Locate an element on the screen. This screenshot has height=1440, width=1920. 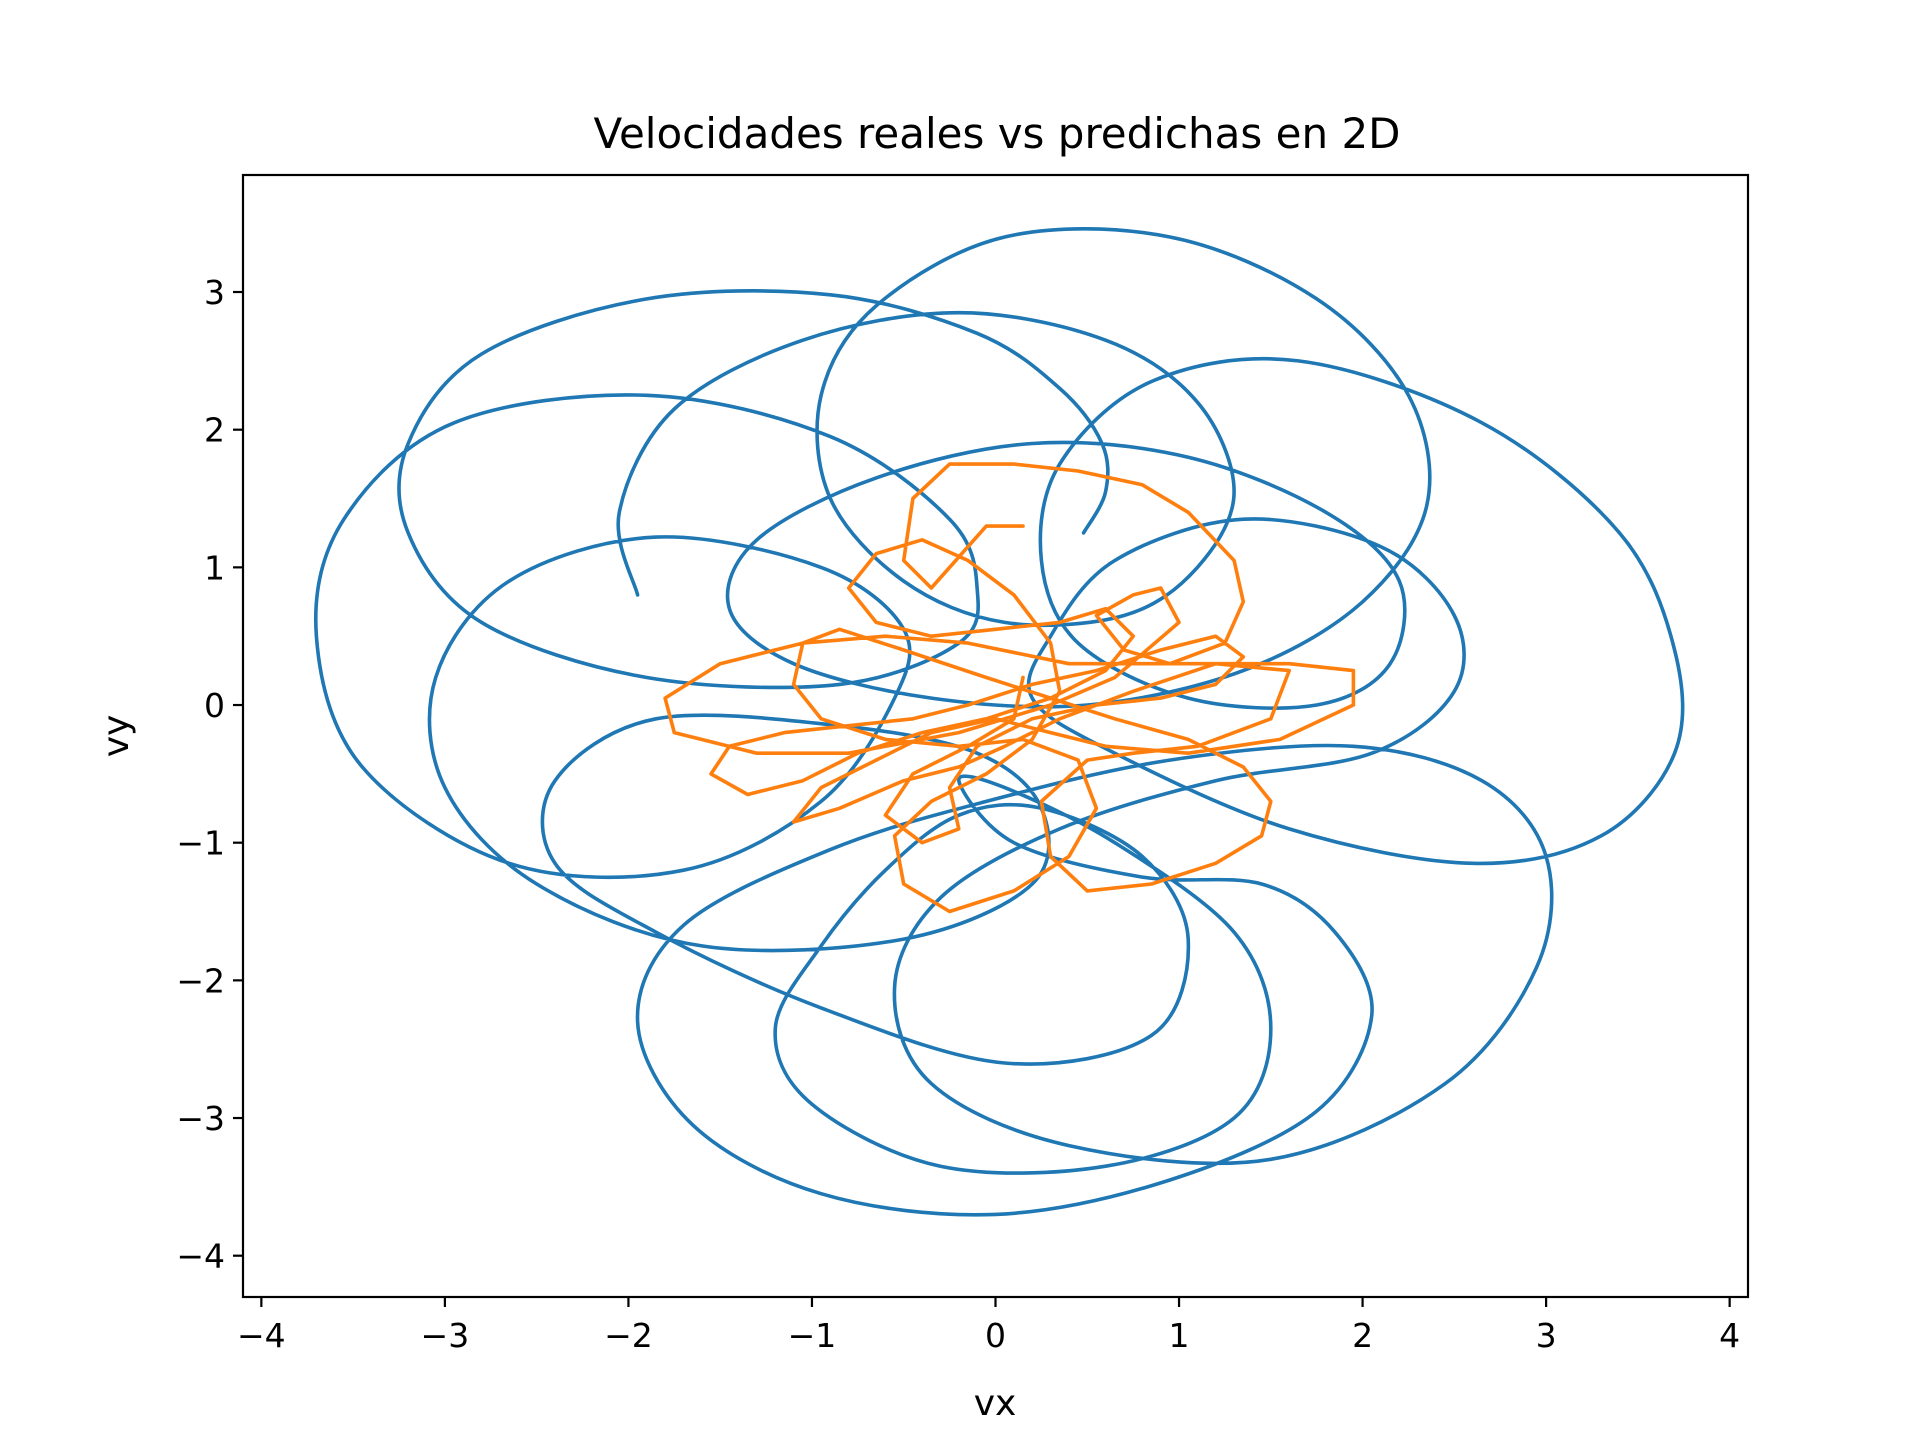
x-tick-label: −4 is located at coordinates (261, 1335).